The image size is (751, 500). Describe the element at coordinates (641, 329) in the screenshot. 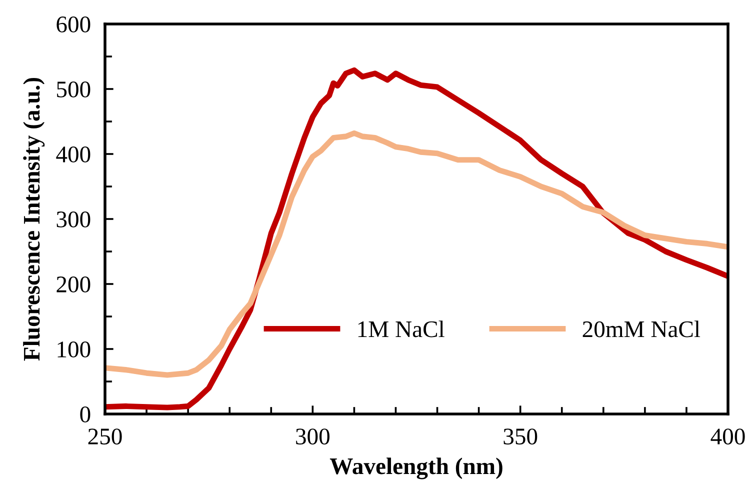

I see `legend-label: 20mM NaCl` at that location.